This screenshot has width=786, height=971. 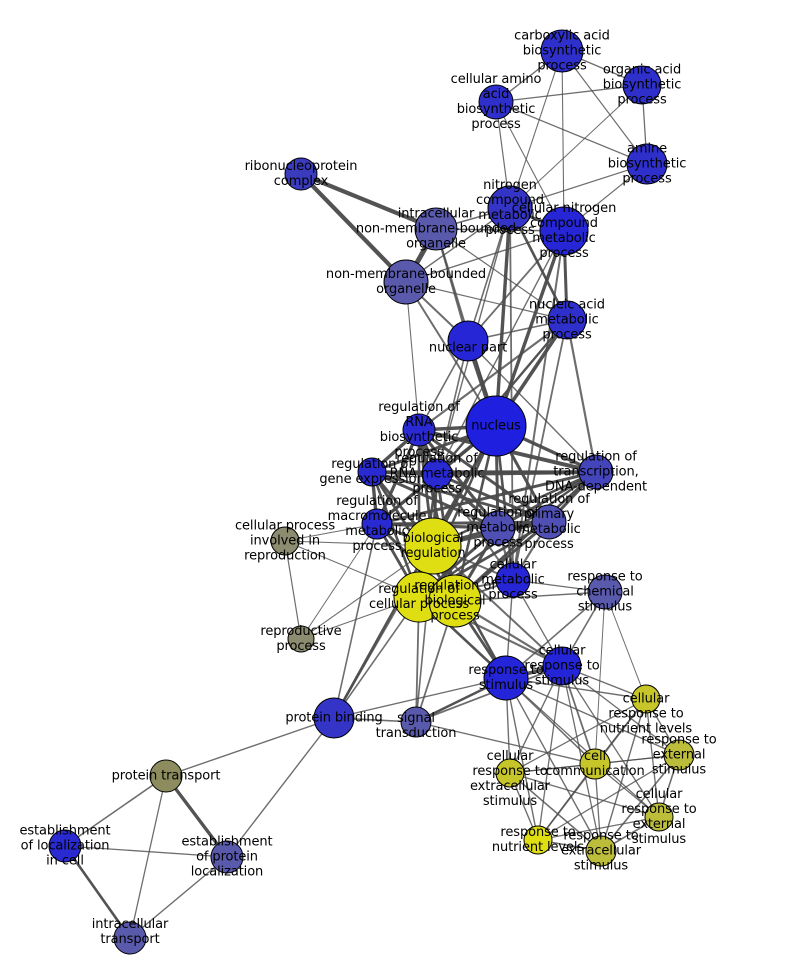 What do you see at coordinates (455, 601) in the screenshot?
I see `network-node-regulation_of_biological_process` at bounding box center [455, 601].